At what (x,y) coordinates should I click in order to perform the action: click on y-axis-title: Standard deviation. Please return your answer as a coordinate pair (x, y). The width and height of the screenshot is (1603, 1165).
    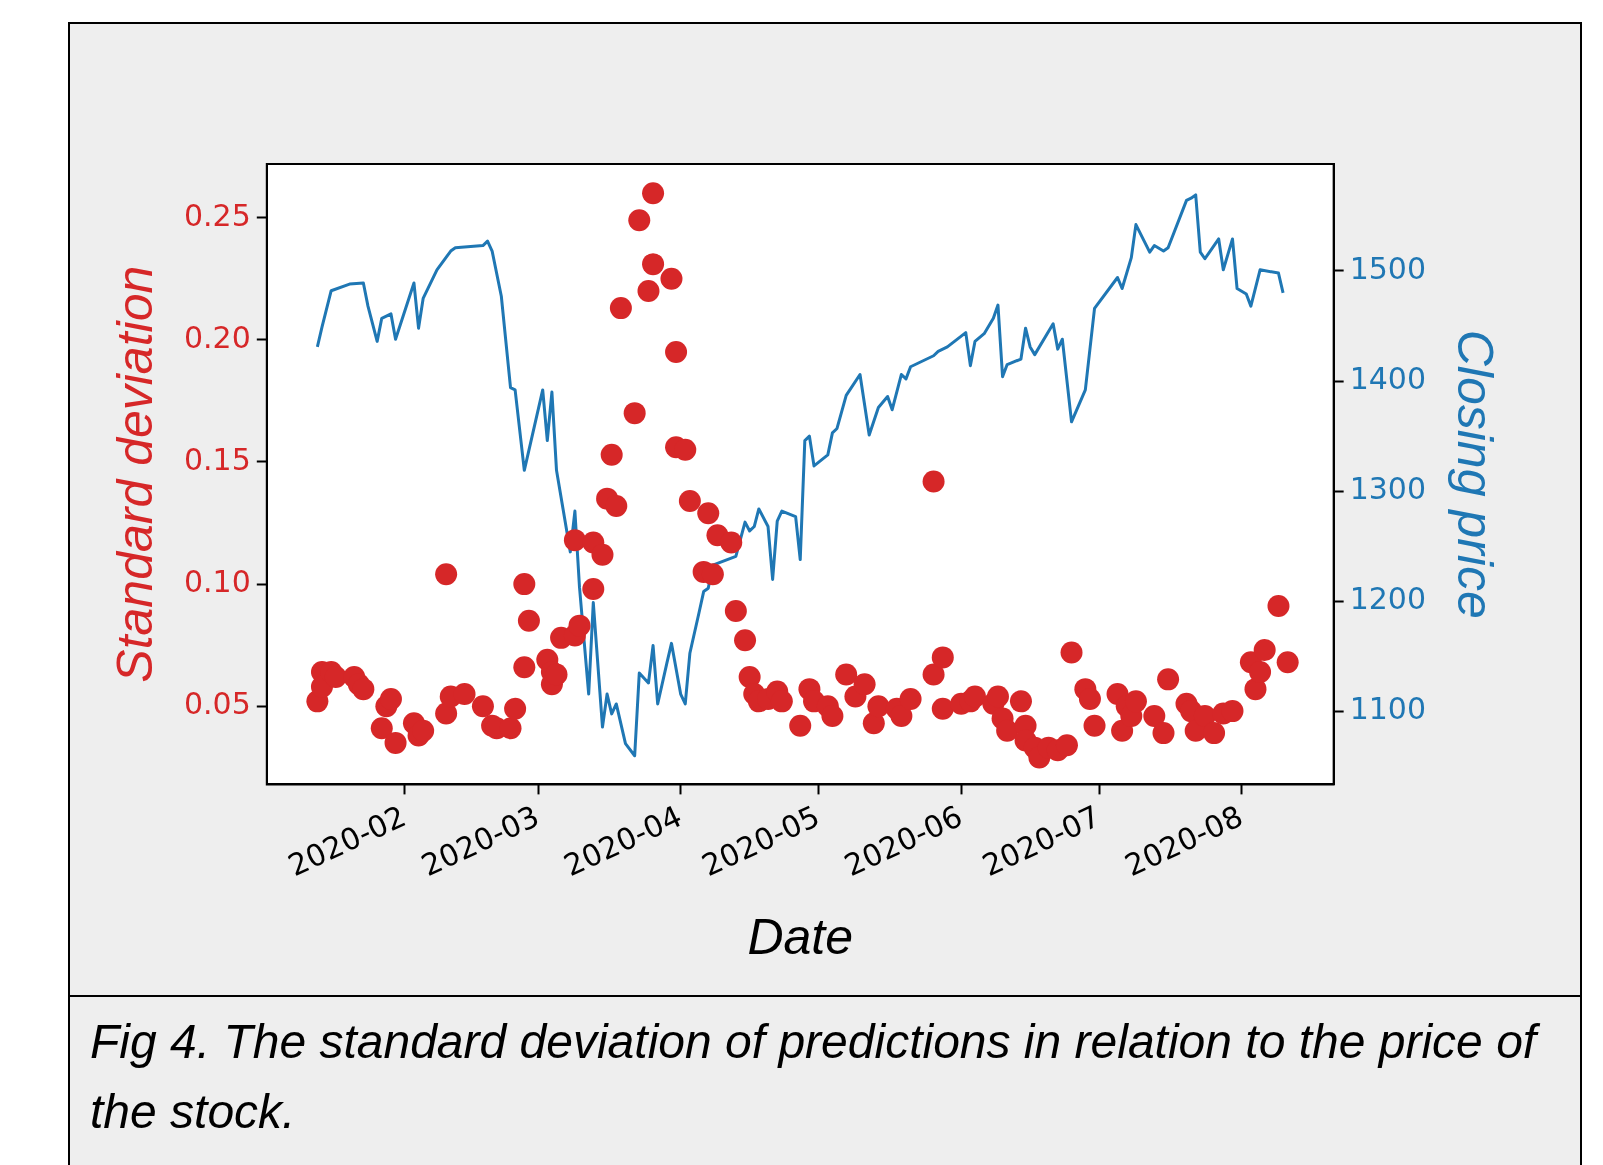
    Looking at the image, I should click on (134, 474).